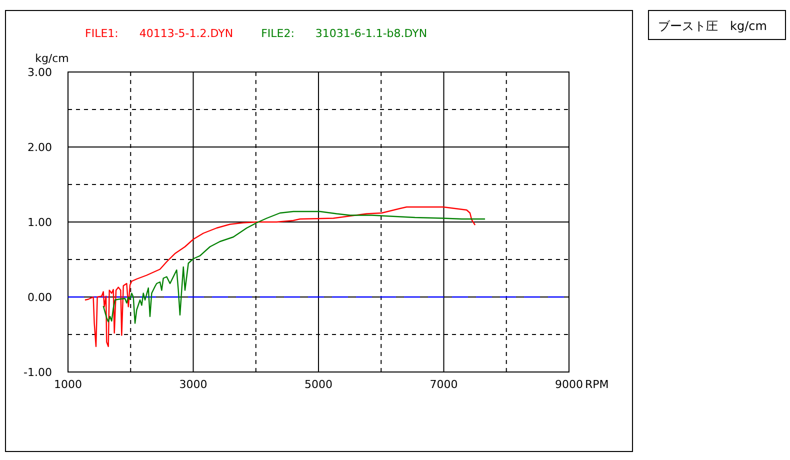  What do you see at coordinates (38, 372) in the screenshot?
I see `y-tick-label: -1.00` at bounding box center [38, 372].